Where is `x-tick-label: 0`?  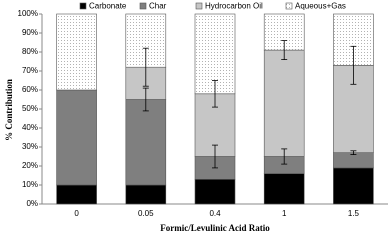
x-tick-label: 0 is located at coordinates (76, 213).